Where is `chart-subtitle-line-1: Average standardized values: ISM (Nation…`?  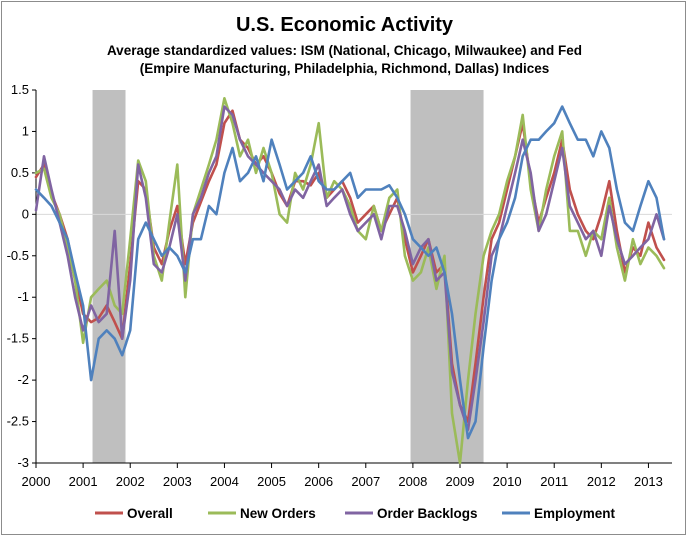
chart-subtitle-line-1: Average standardized values: ISM (Nation… is located at coordinates (344, 50).